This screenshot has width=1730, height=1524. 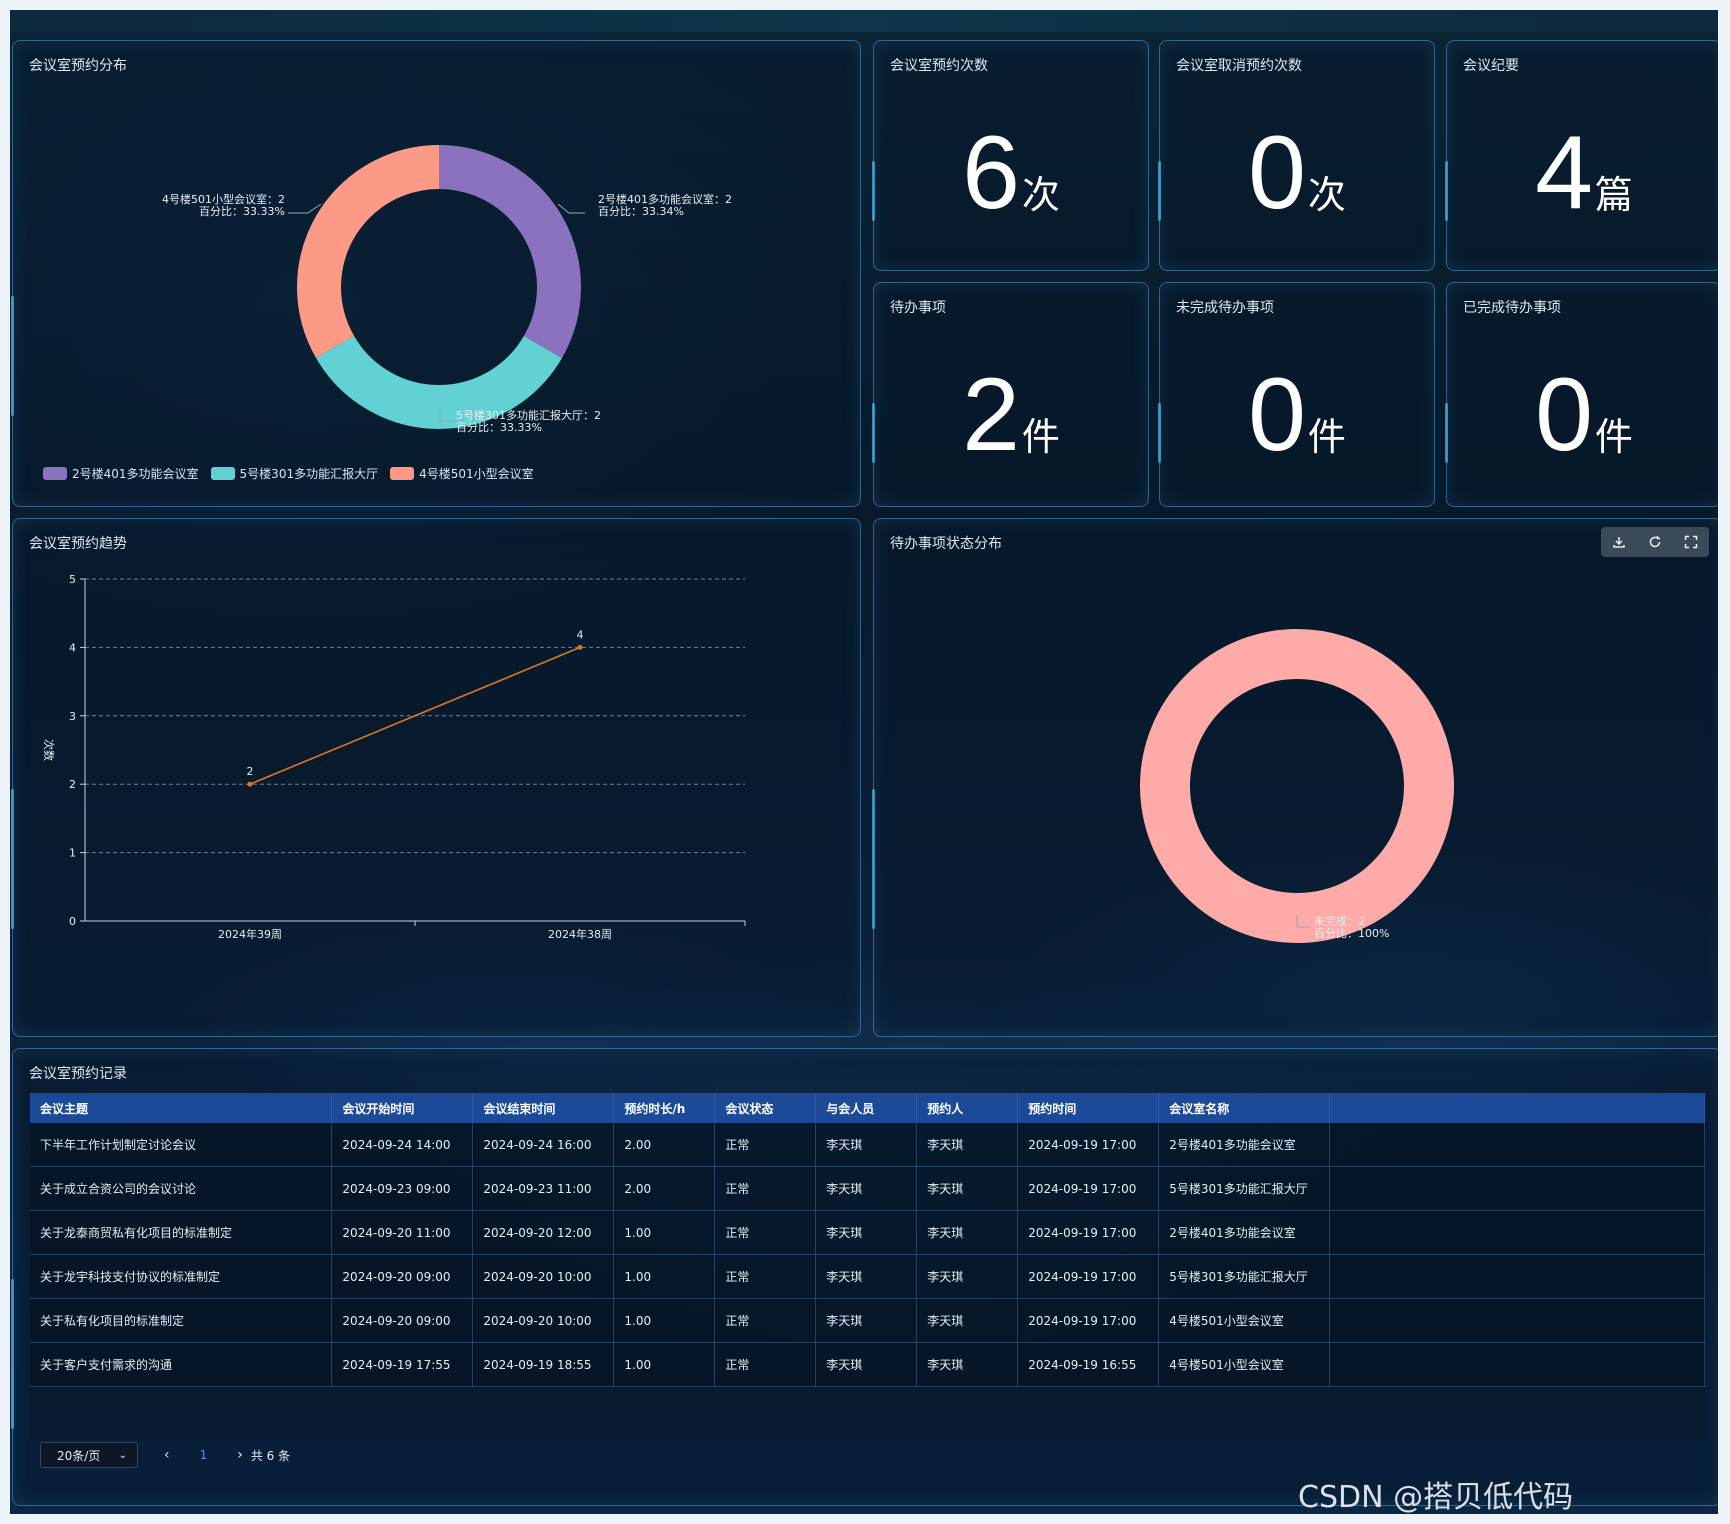 What do you see at coordinates (240, 1455) in the screenshot?
I see `next-page-icon: ›` at bounding box center [240, 1455].